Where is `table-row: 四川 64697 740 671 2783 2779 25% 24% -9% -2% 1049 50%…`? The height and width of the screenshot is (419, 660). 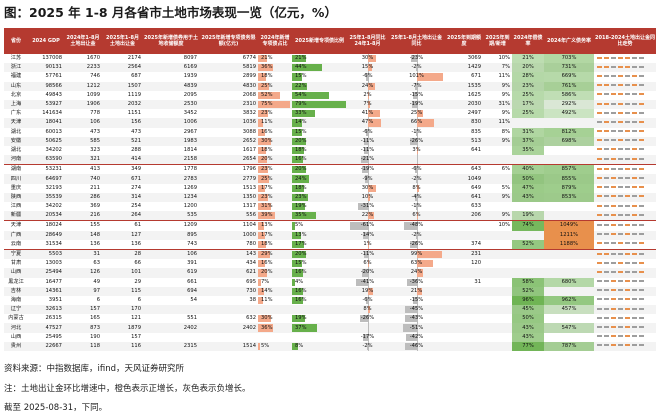
table-row: 四川 64697 740 671 2783 2779 25% 24% -9% -2% 1049 50%… is located at coordinates (330, 179).